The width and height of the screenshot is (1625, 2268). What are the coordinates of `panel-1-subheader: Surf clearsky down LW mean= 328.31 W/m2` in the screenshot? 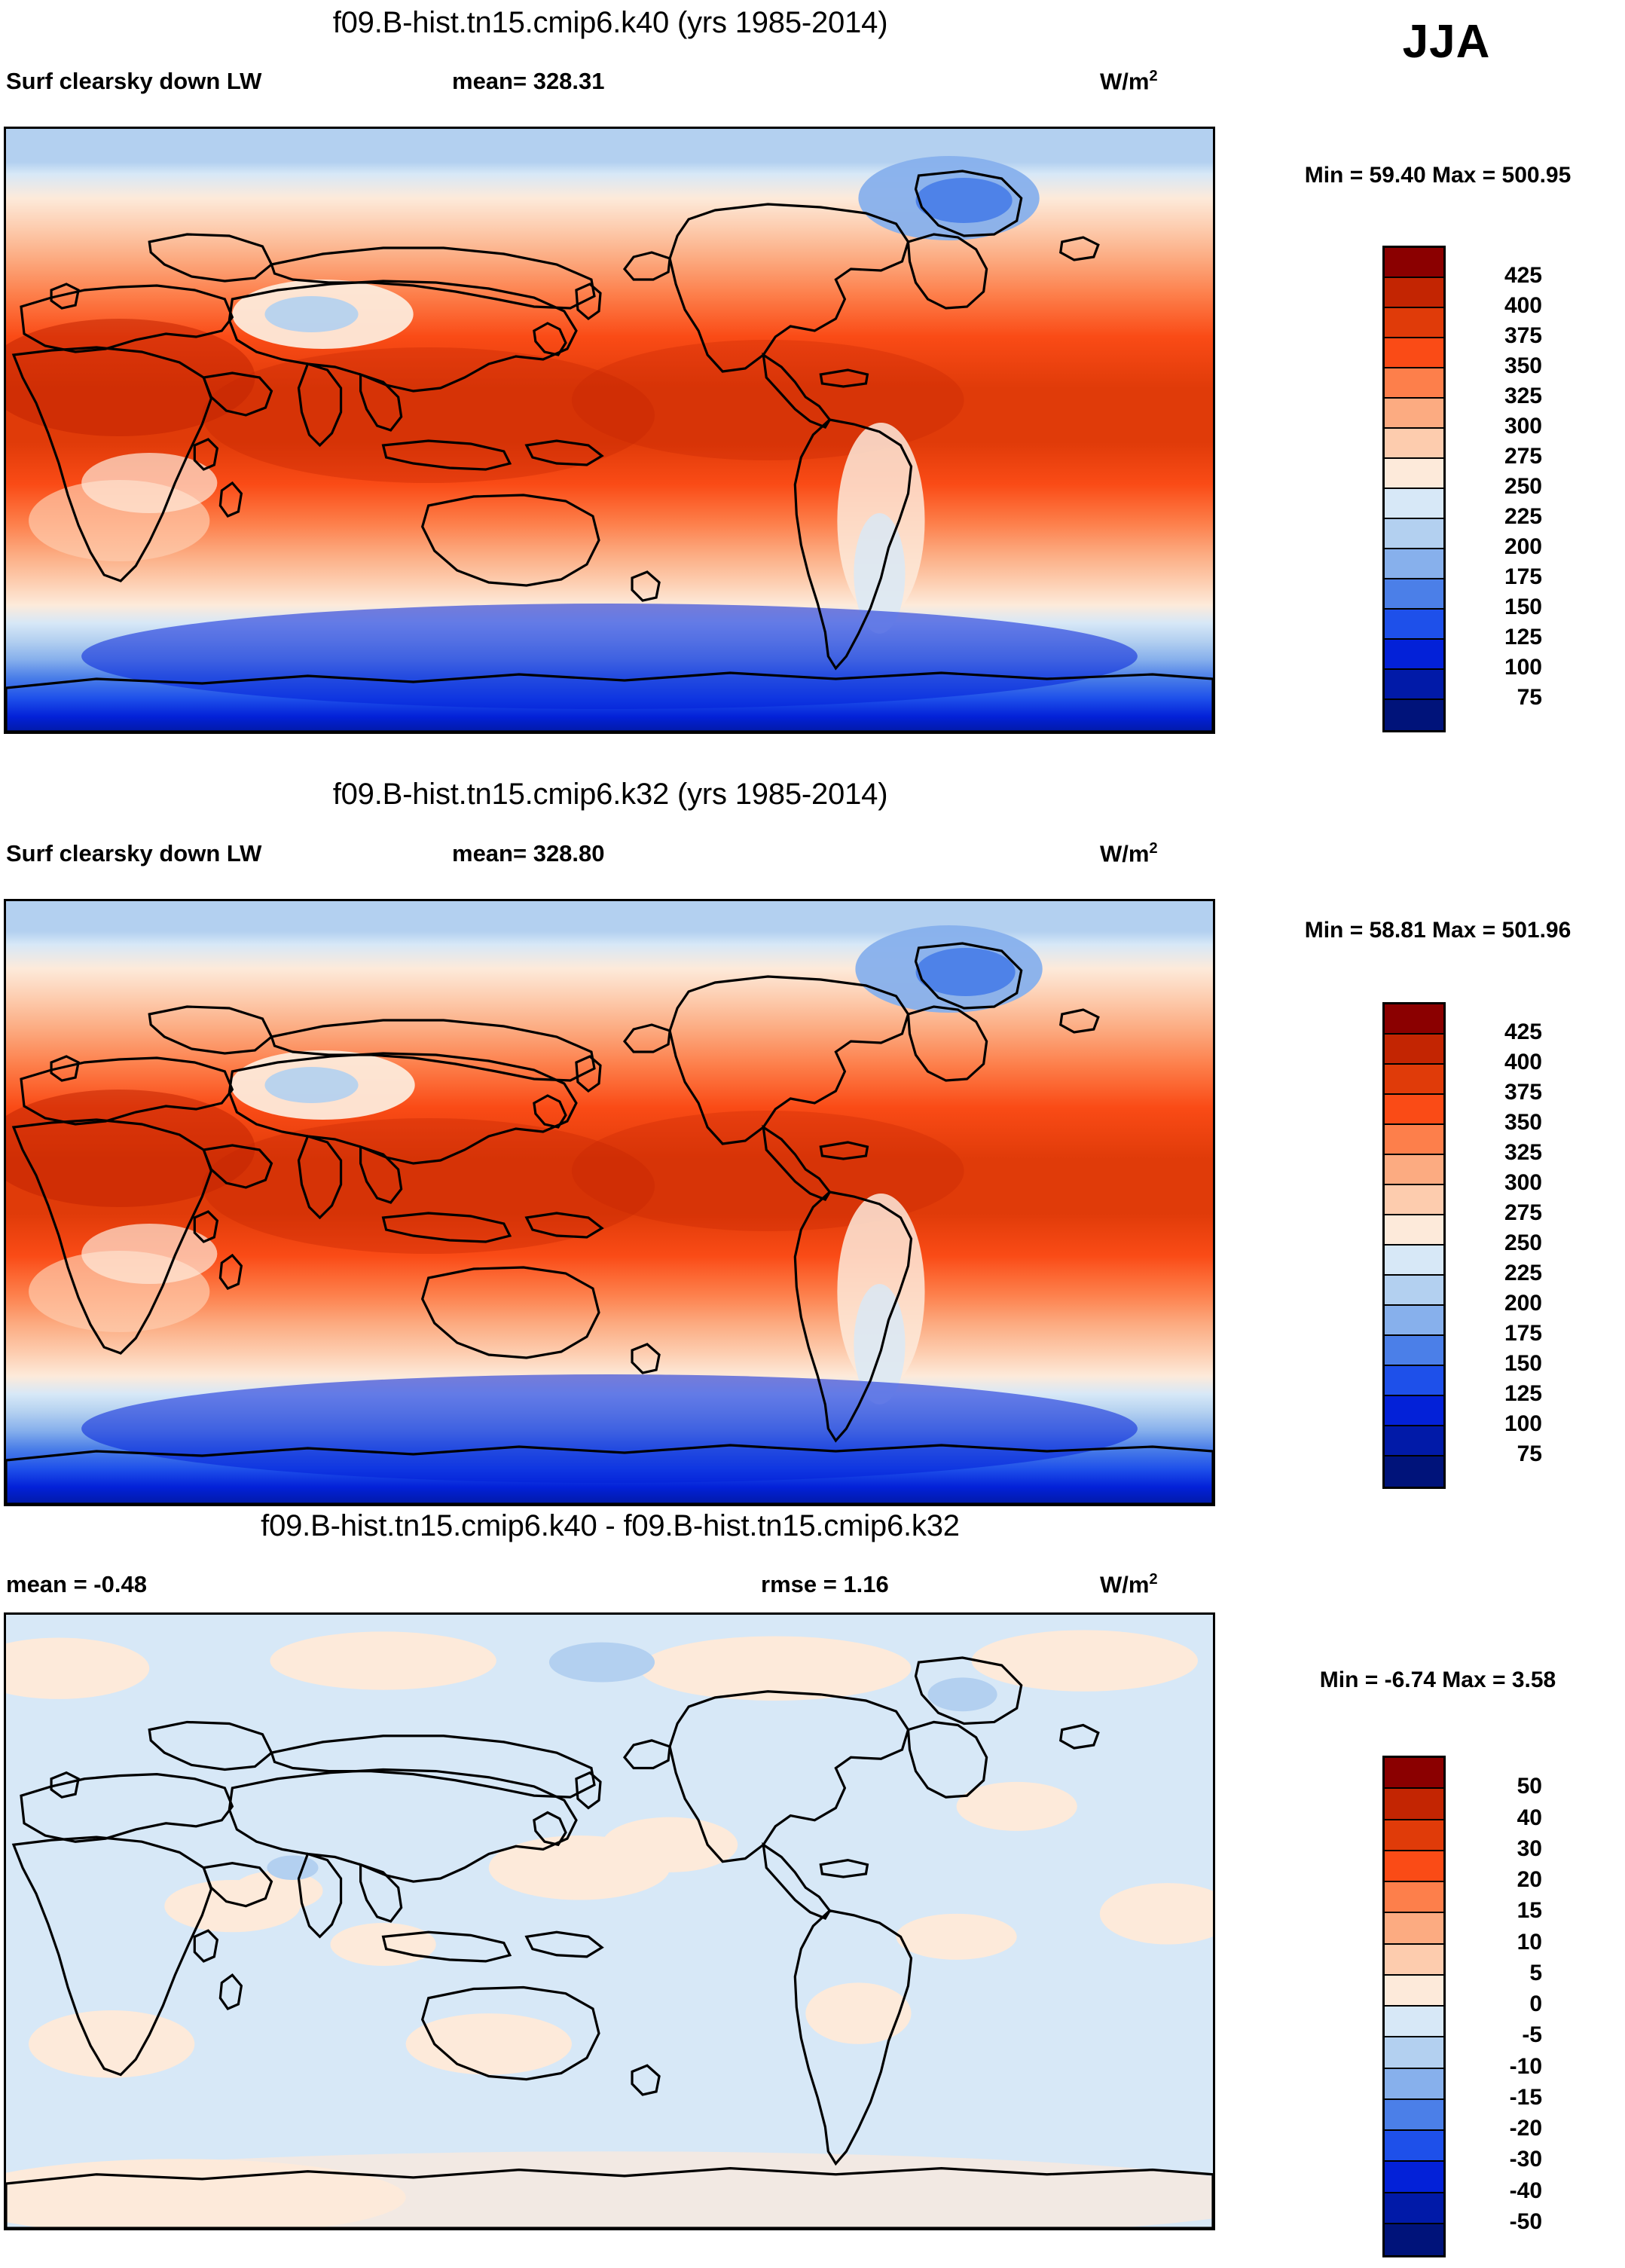 It's located at (610, 83).